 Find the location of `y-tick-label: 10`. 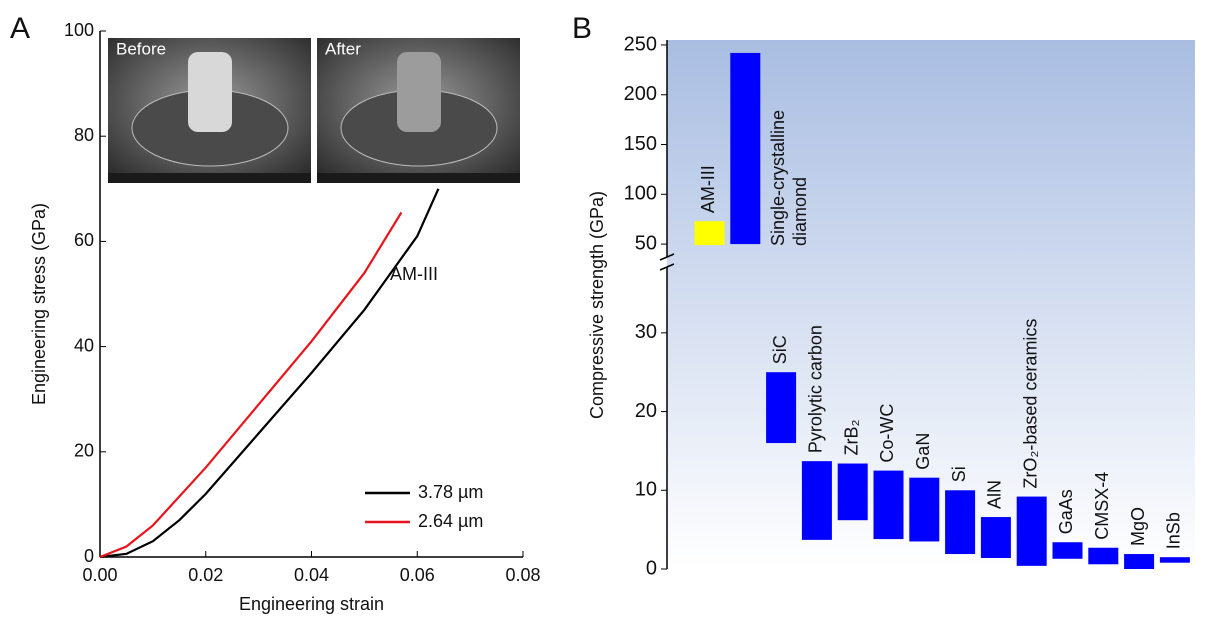

y-tick-label: 10 is located at coordinates (646, 490).